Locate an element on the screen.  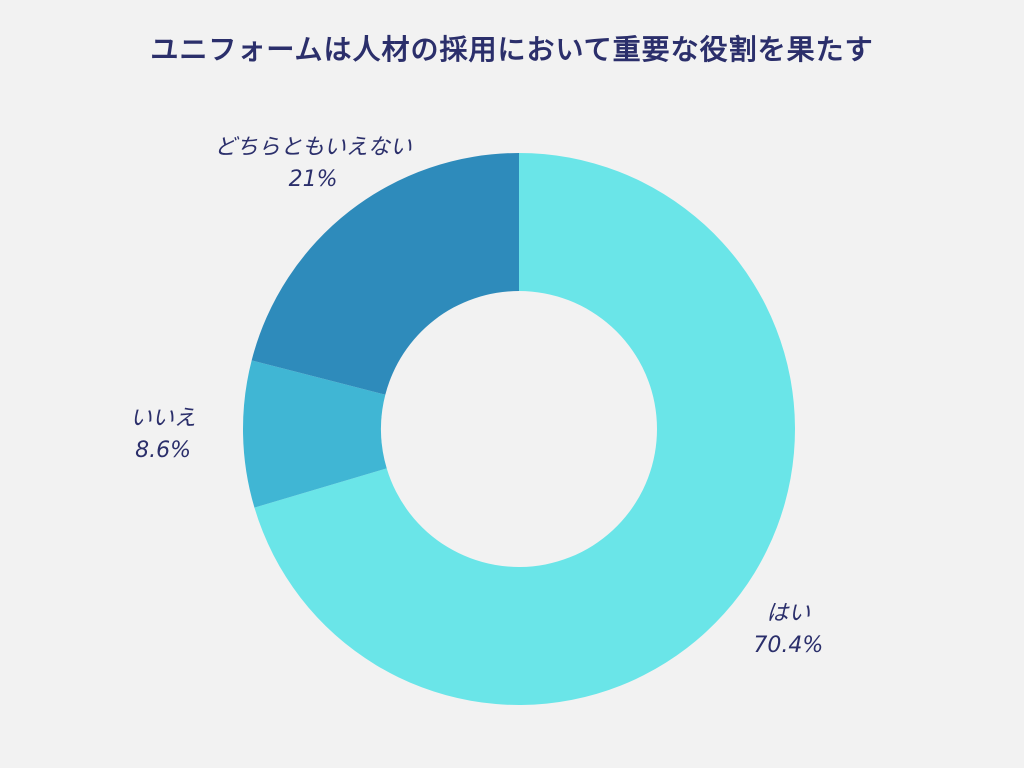
slice-label-yes-name: はい is located at coordinates (788, 613).